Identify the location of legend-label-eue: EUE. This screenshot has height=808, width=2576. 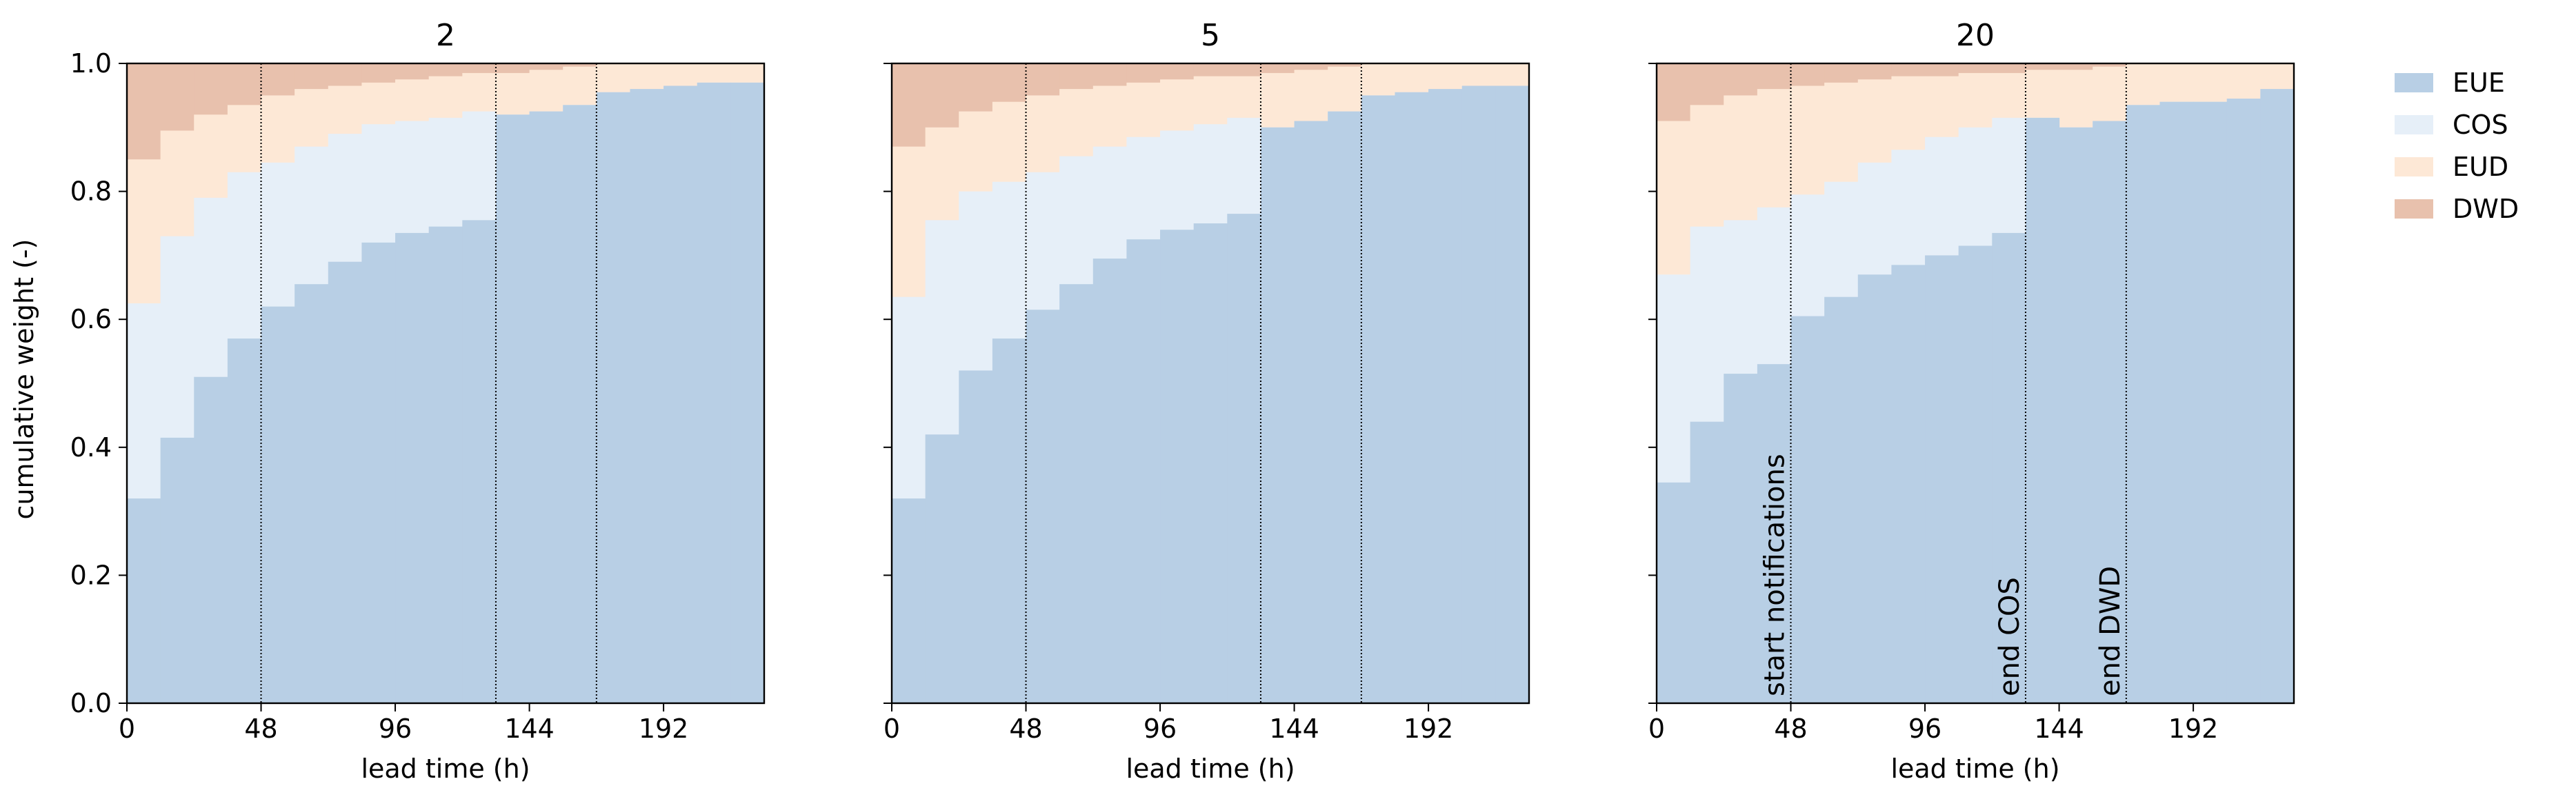
(2479, 83).